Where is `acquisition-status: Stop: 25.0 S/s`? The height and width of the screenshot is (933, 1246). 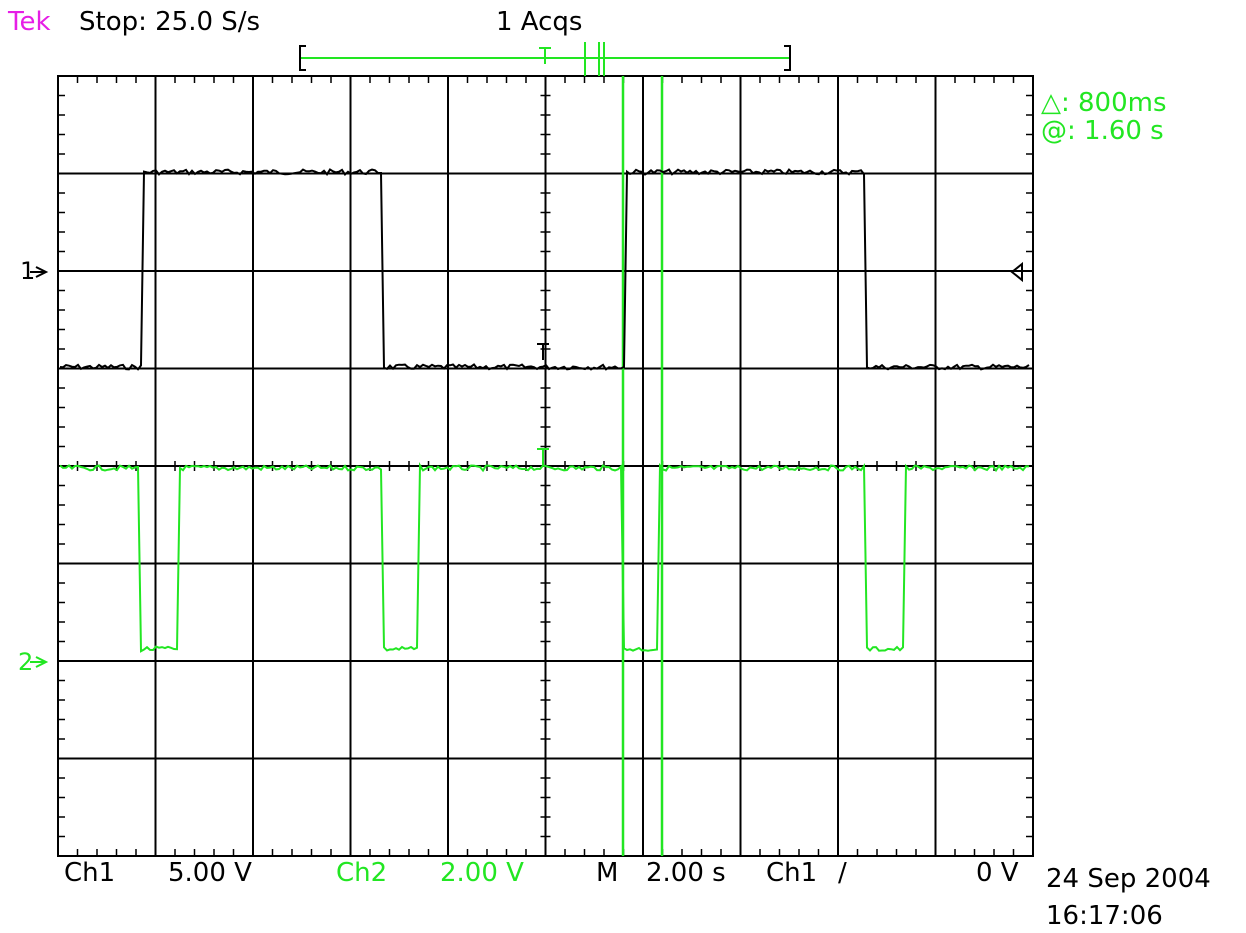
acquisition-status: Stop: 25.0 S/s is located at coordinates (170, 22).